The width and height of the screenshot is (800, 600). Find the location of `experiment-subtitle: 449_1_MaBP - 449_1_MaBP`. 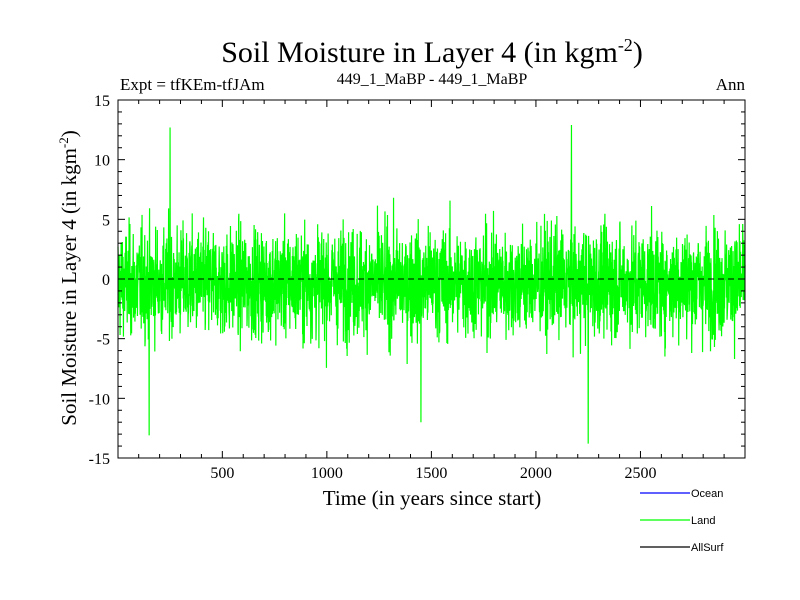

experiment-subtitle: 449_1_MaBP - 449_1_MaBP is located at coordinates (432, 79).